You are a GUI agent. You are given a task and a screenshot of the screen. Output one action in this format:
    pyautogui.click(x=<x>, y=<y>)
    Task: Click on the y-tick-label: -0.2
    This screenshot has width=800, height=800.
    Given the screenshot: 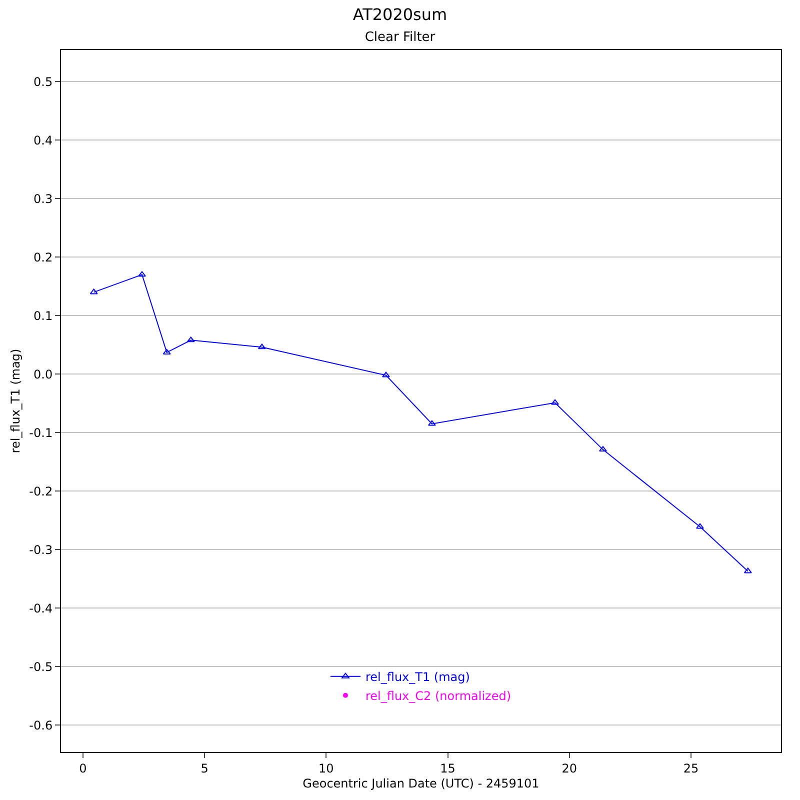 What is the action you would take?
    pyautogui.click(x=41, y=491)
    